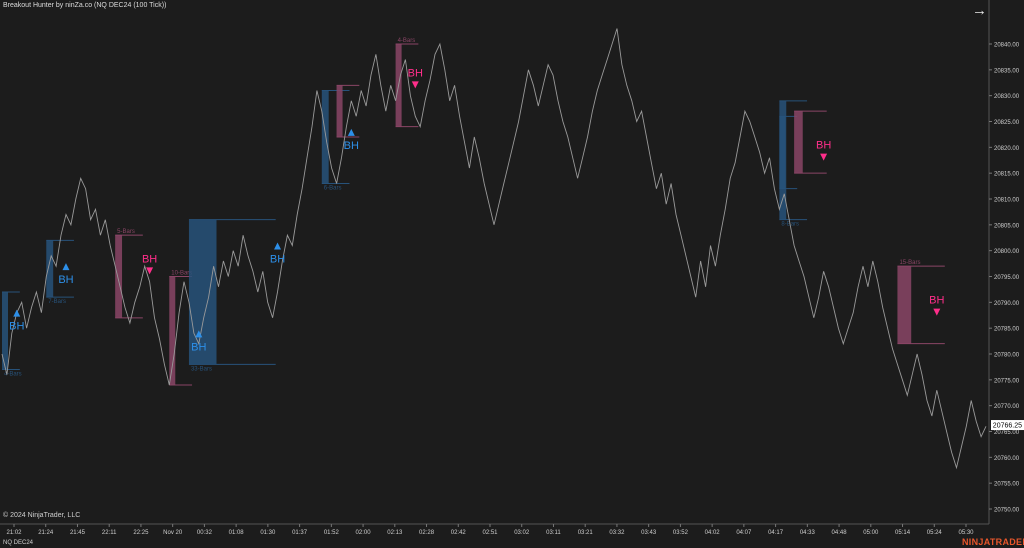 This screenshot has height=548, width=1024. I want to click on time-tick-label: 02:51, so click(490, 533).